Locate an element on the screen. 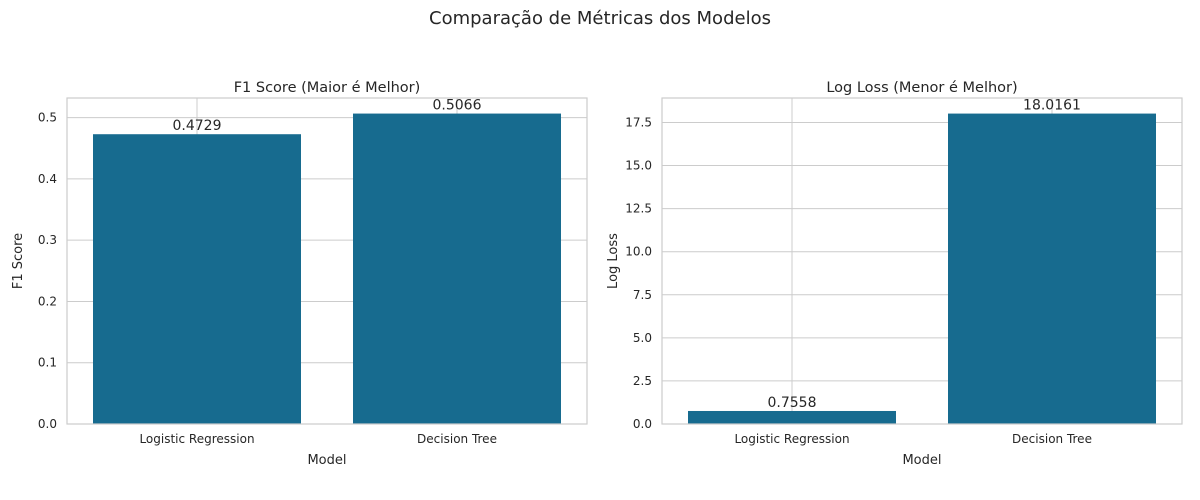 This screenshot has width=1200, height=500. logloss-chart-title: Log Loss (Menor é Melhor) is located at coordinates (921, 88).